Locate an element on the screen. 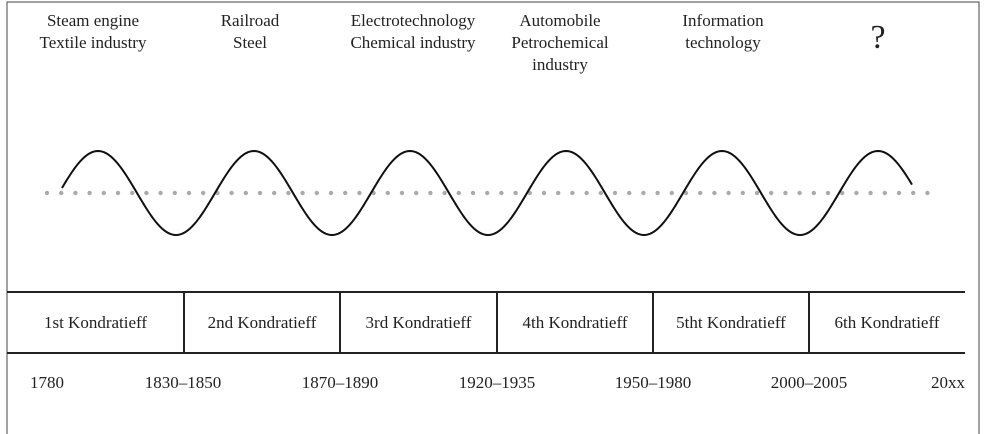 This screenshot has height=434, width=985. cycle-label: 6th Kondratieff is located at coordinates (887, 322).